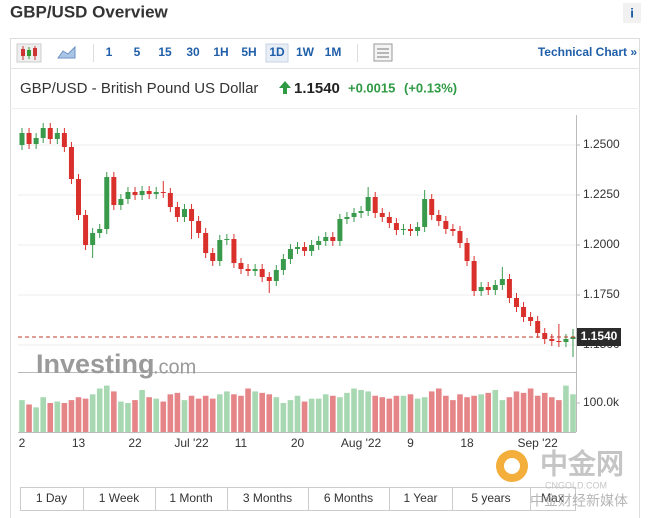 This screenshot has height=518, width=648. I want to click on cngold-watermark: 中金网 CNGOLD.COM 中金财经新媒体, so click(562, 478).